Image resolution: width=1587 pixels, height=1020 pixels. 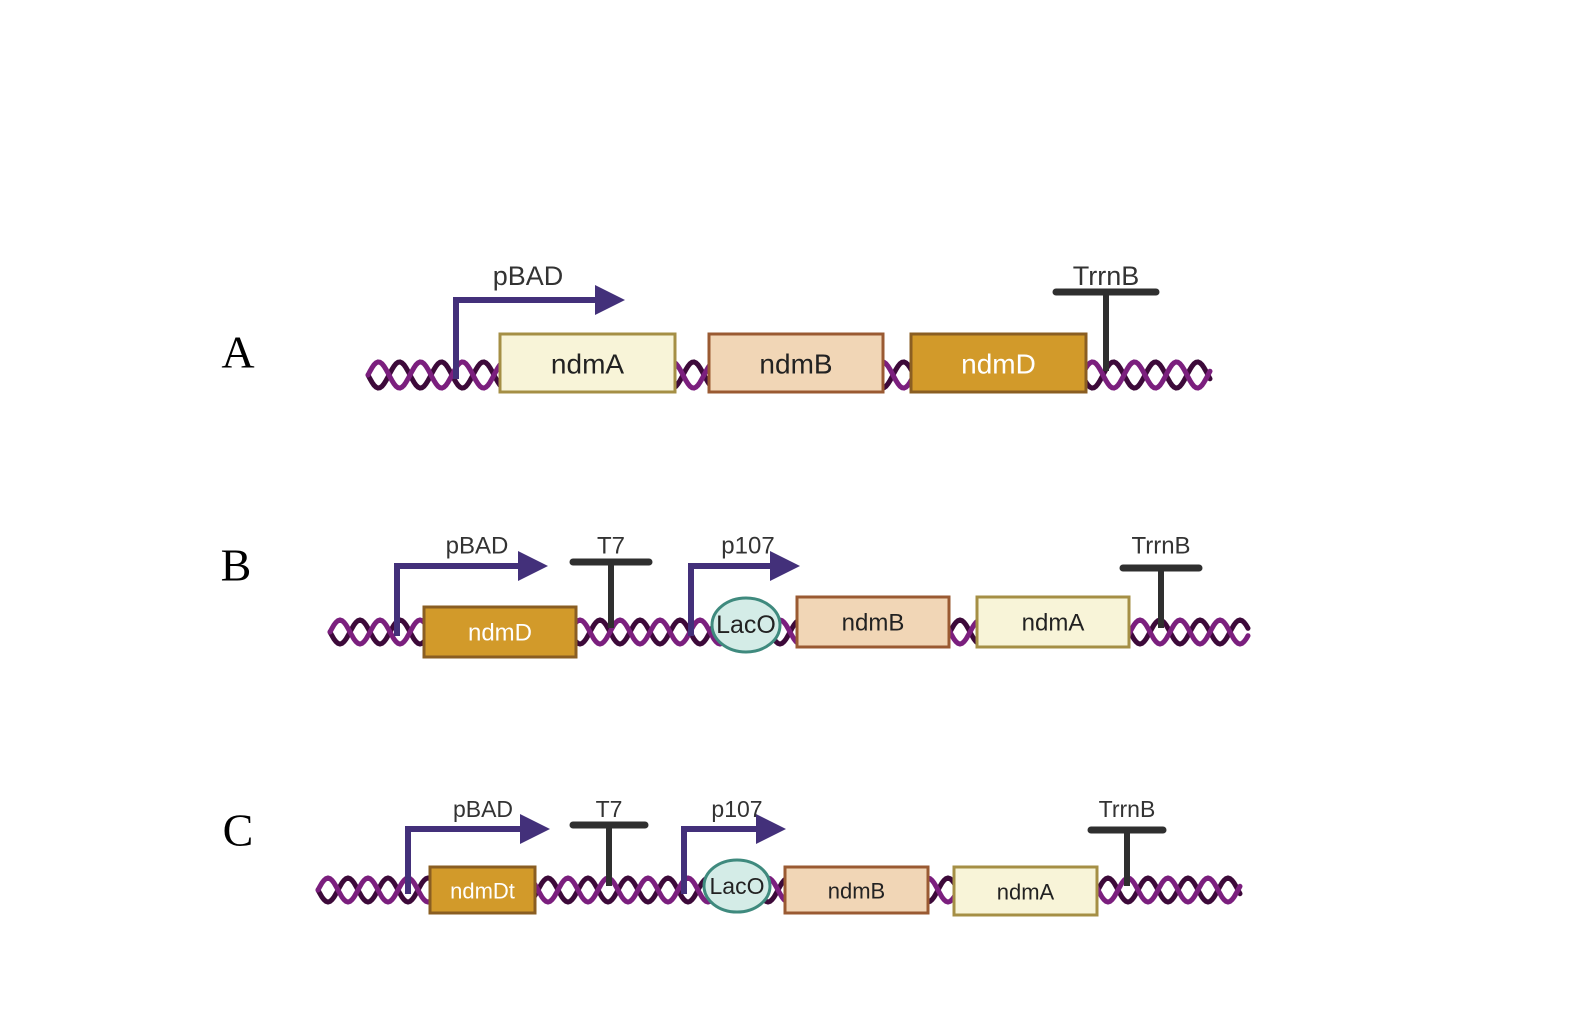 I want to click on construct-panel-a: ndmA ndmB ndmD, so click(x=806, y=339).